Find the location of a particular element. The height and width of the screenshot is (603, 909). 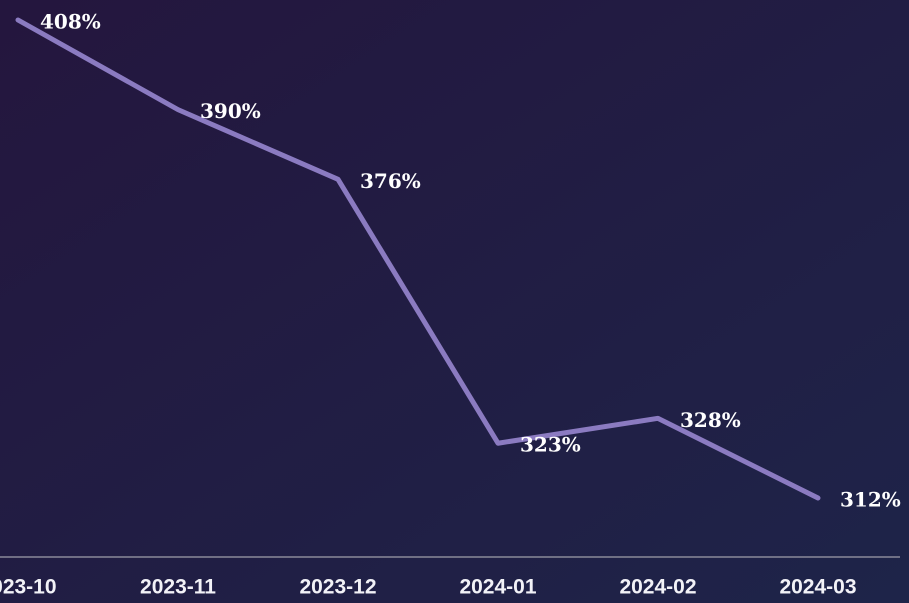

data-label: 376% is located at coordinates (390, 181).